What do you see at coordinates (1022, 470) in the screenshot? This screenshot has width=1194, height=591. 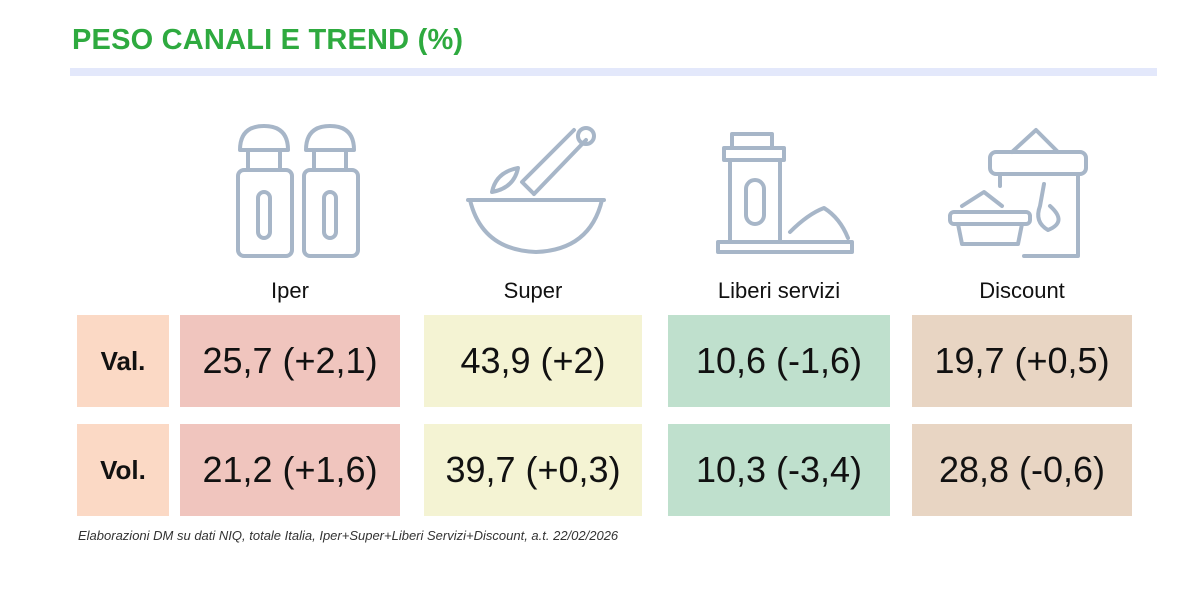 I see `cell-vol-discount: 28,8 (-0,6)` at bounding box center [1022, 470].